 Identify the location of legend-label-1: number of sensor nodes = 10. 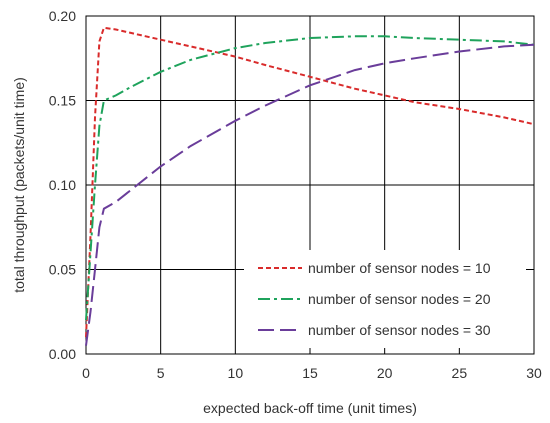
(399, 268).